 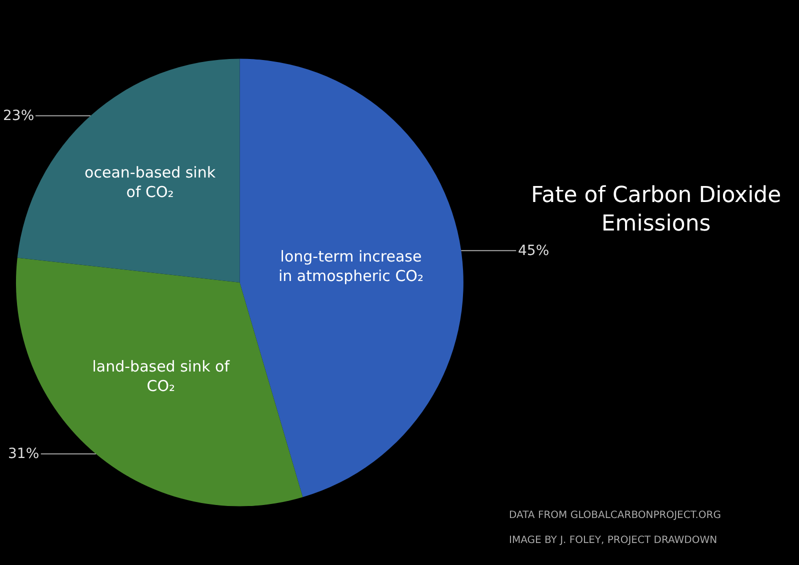 What do you see at coordinates (24, 454) in the screenshot?
I see `data-label: 31%` at bounding box center [24, 454].